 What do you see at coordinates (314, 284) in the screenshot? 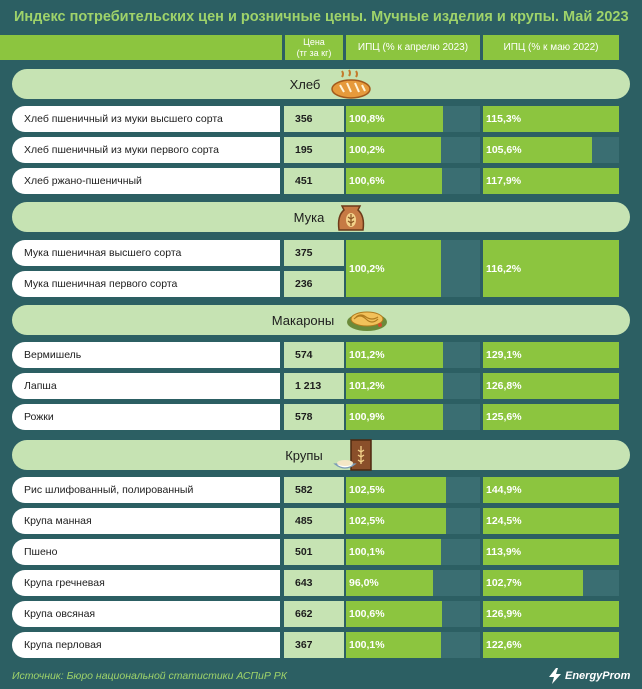
I see `row-price: 236` at bounding box center [314, 284].